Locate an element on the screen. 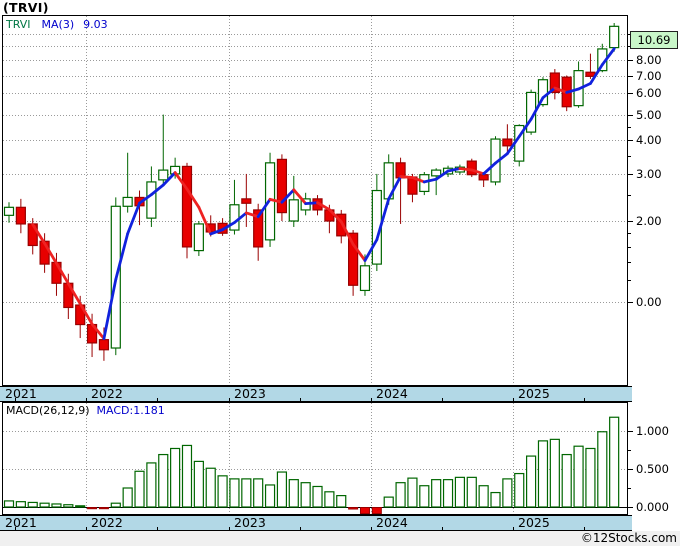 The width and height of the screenshot is (680, 546). legend-symbol: TRVI is located at coordinates (18, 24).